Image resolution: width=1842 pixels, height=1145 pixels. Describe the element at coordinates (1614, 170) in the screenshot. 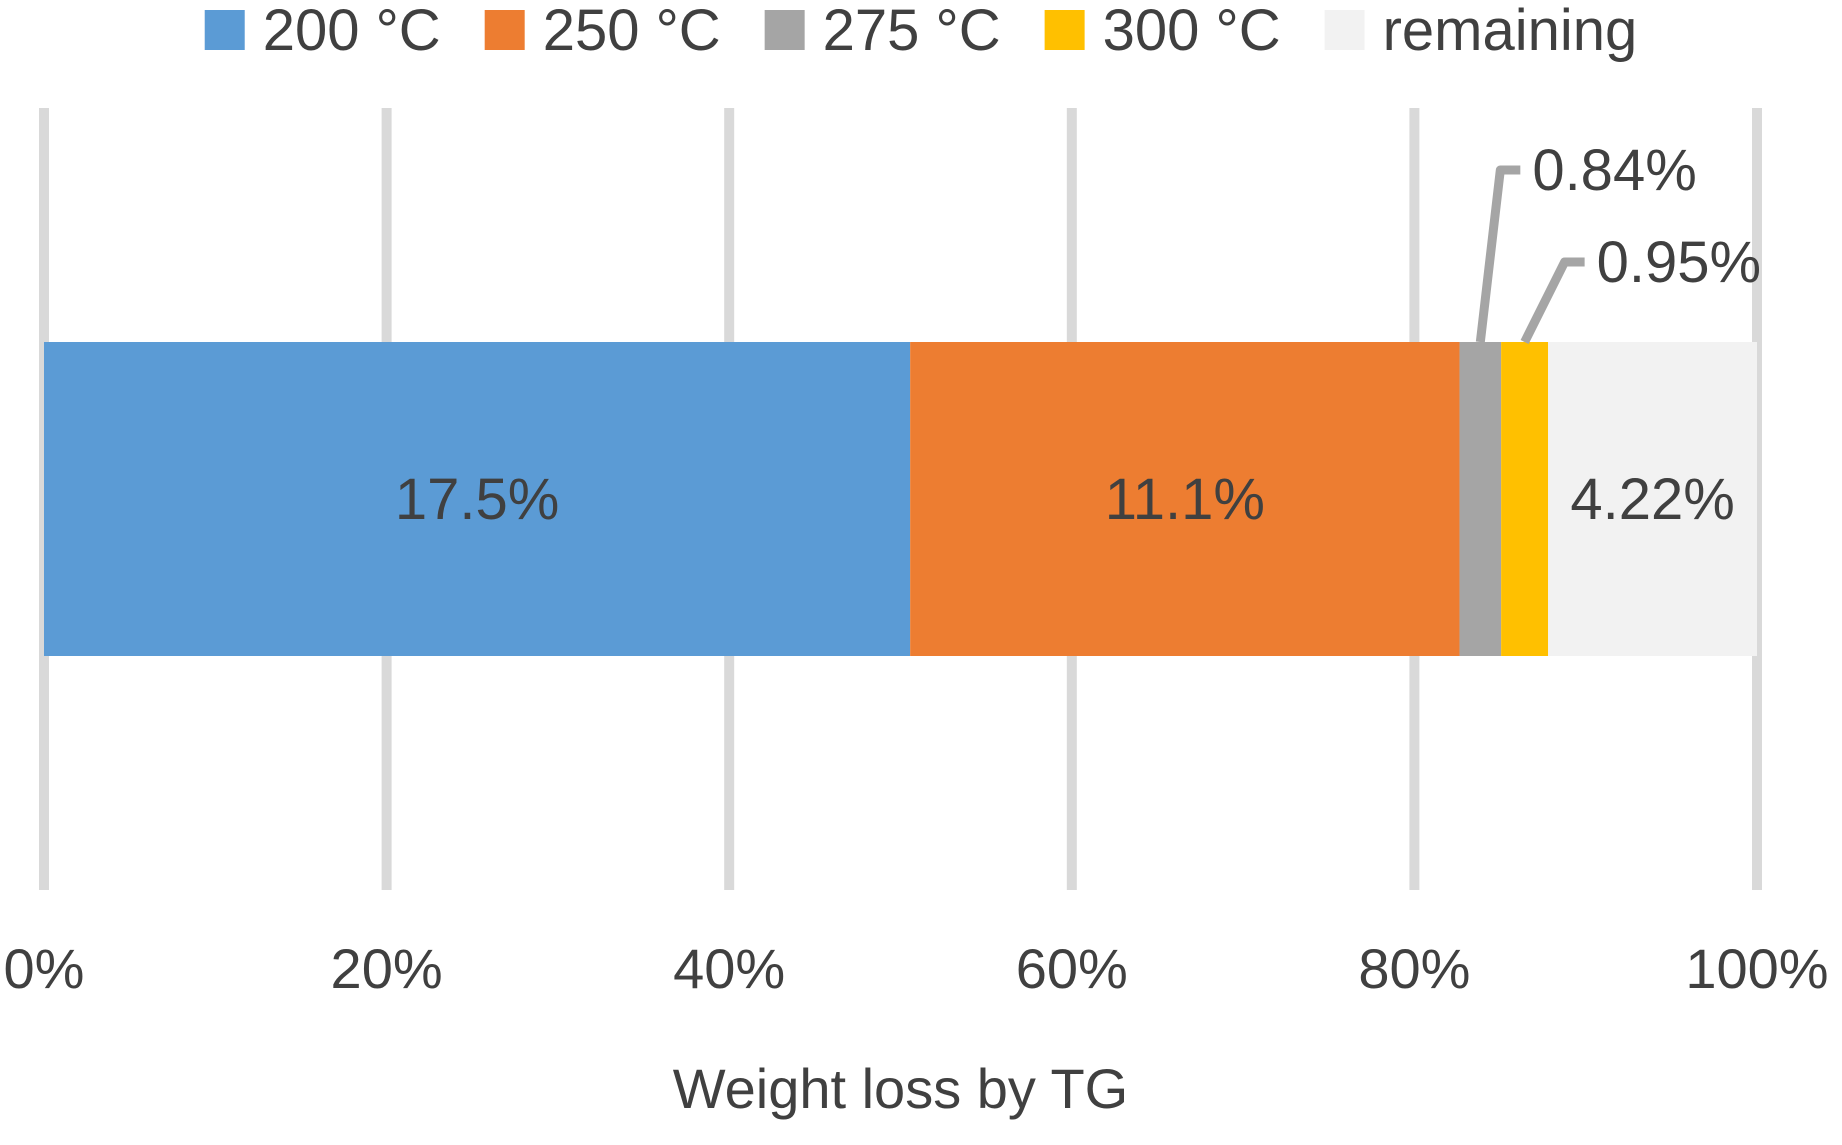

I see `callout-label: 0.84%` at that location.